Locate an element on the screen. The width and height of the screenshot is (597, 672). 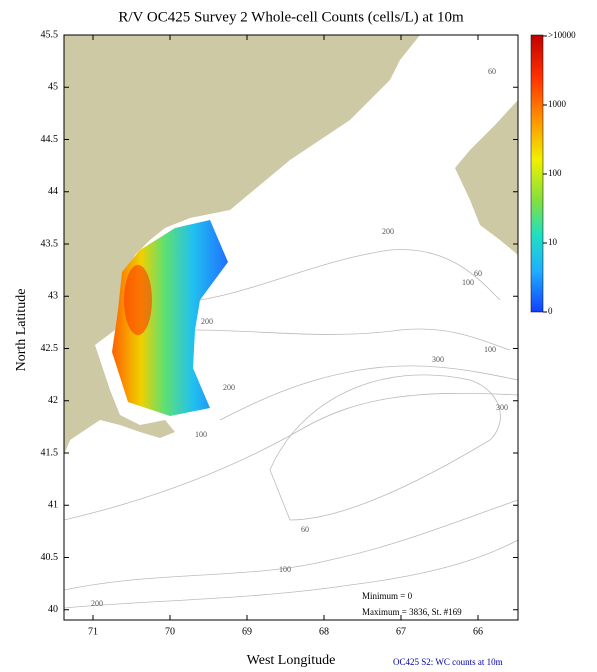
y-tick-label: 41 is located at coordinates (53, 505).